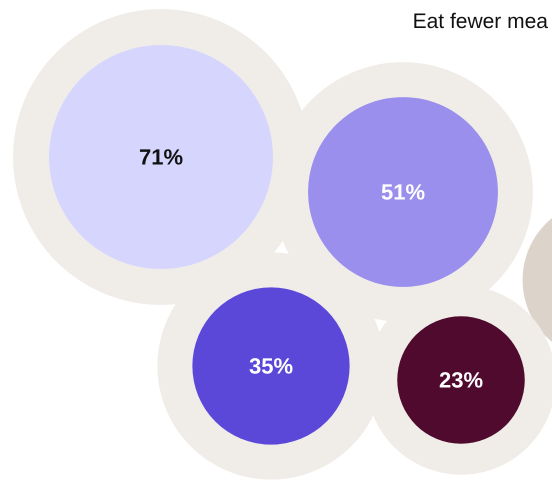 The image size is (552, 481). Describe the element at coordinates (403, 192) in the screenshot. I see `data-label: 51%` at that location.